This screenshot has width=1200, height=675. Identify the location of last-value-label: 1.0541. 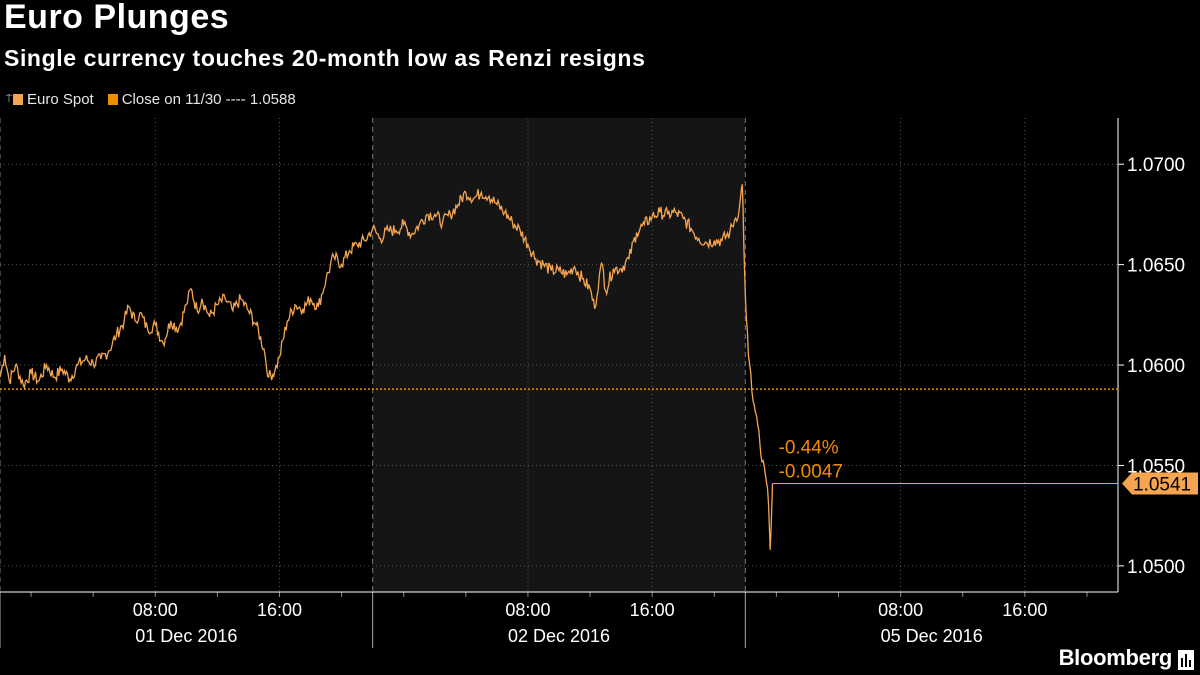
(1162, 485).